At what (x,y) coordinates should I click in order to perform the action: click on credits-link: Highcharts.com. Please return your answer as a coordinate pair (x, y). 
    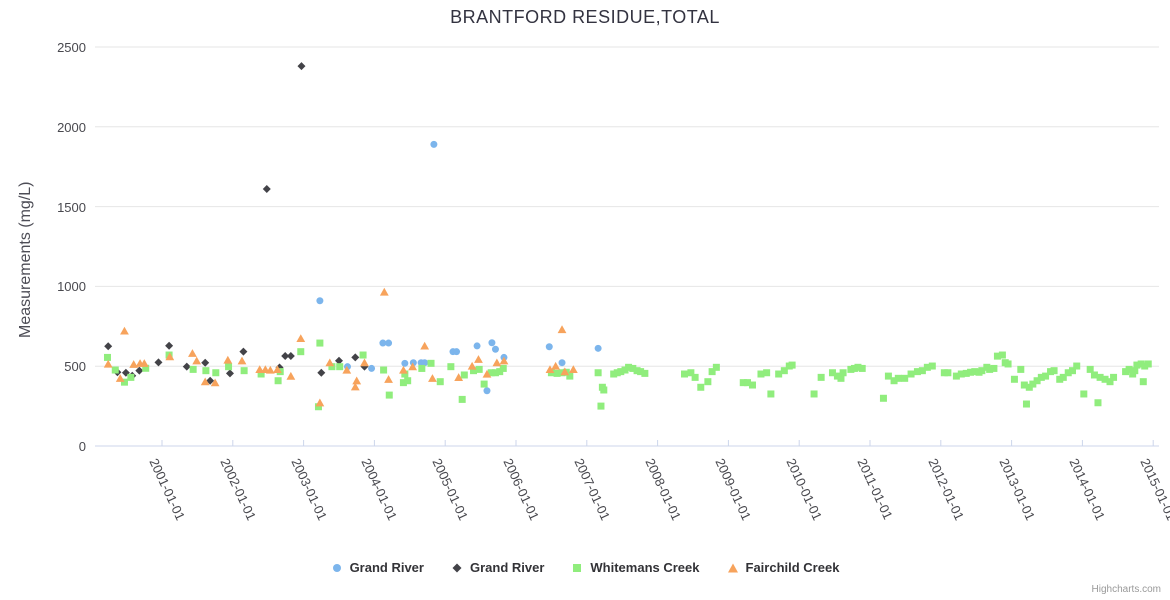
    Looking at the image, I should click on (1126, 589).